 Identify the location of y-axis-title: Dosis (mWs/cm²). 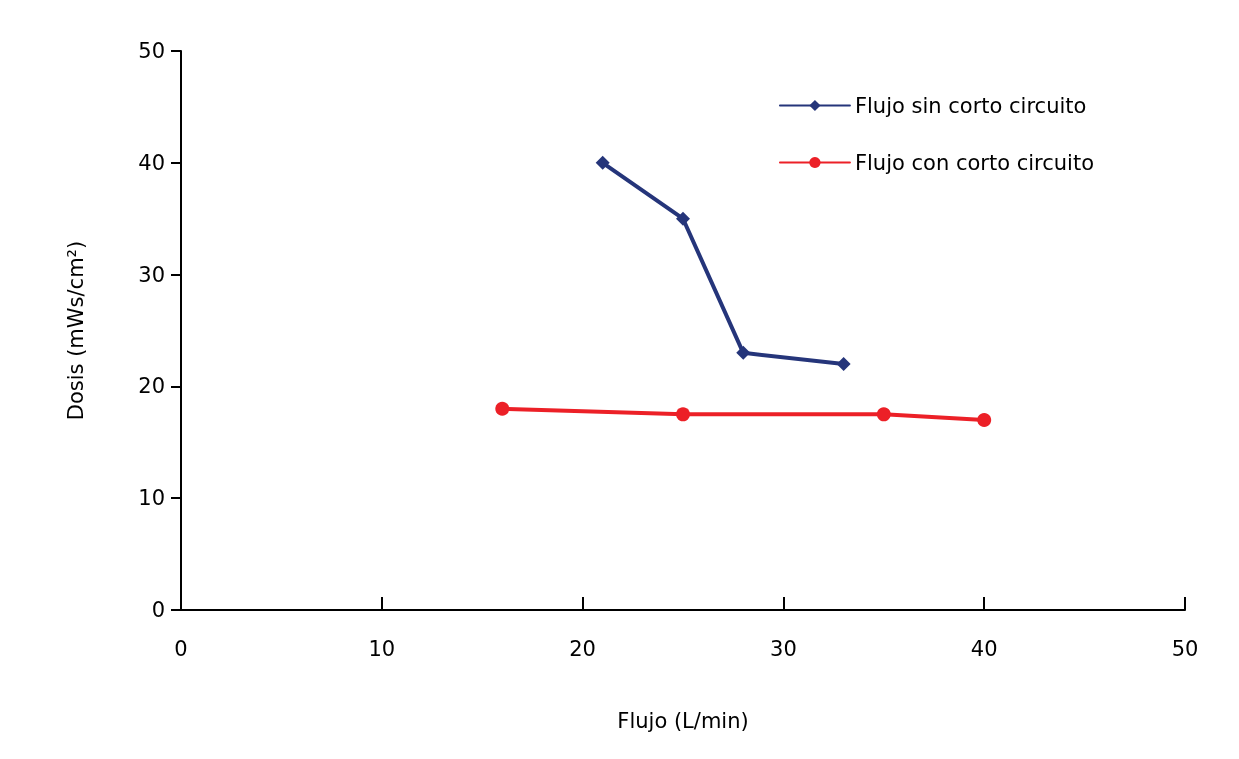
(75, 330).